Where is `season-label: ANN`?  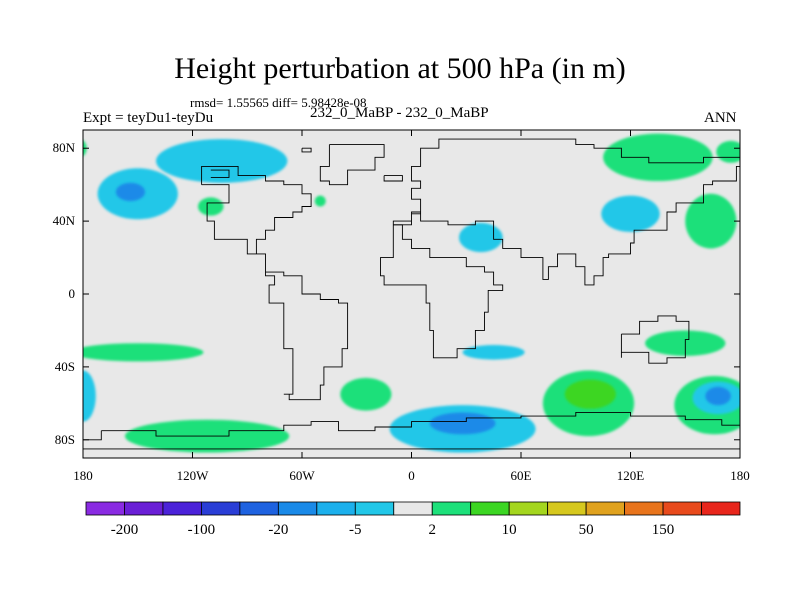 season-label: ANN is located at coordinates (720, 118).